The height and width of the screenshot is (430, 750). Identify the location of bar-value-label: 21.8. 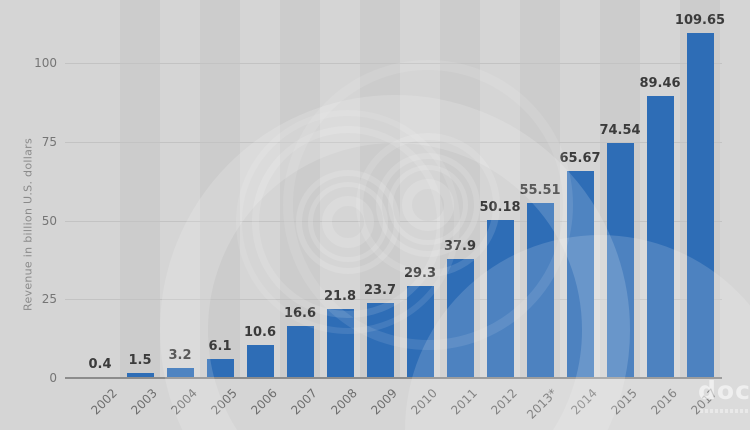
(340, 296).